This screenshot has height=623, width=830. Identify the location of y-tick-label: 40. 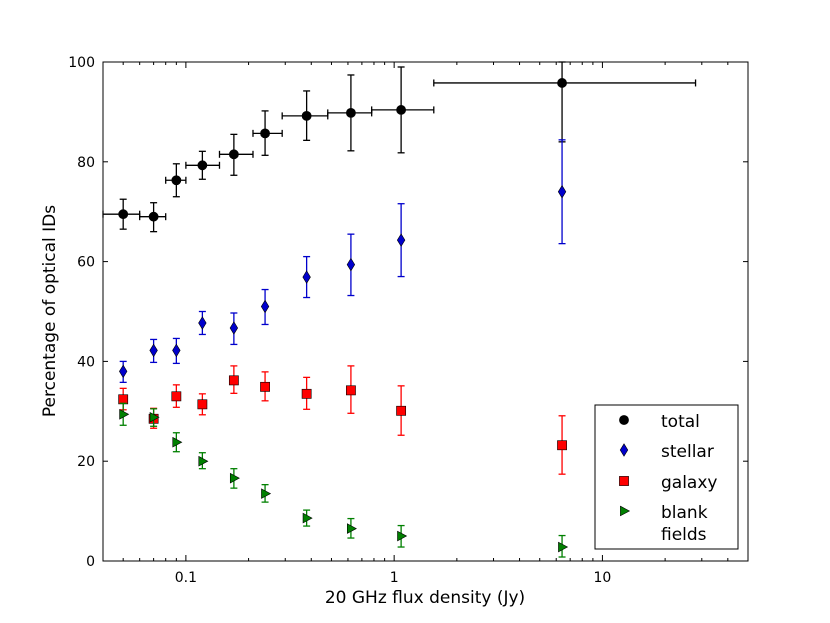
(86, 362).